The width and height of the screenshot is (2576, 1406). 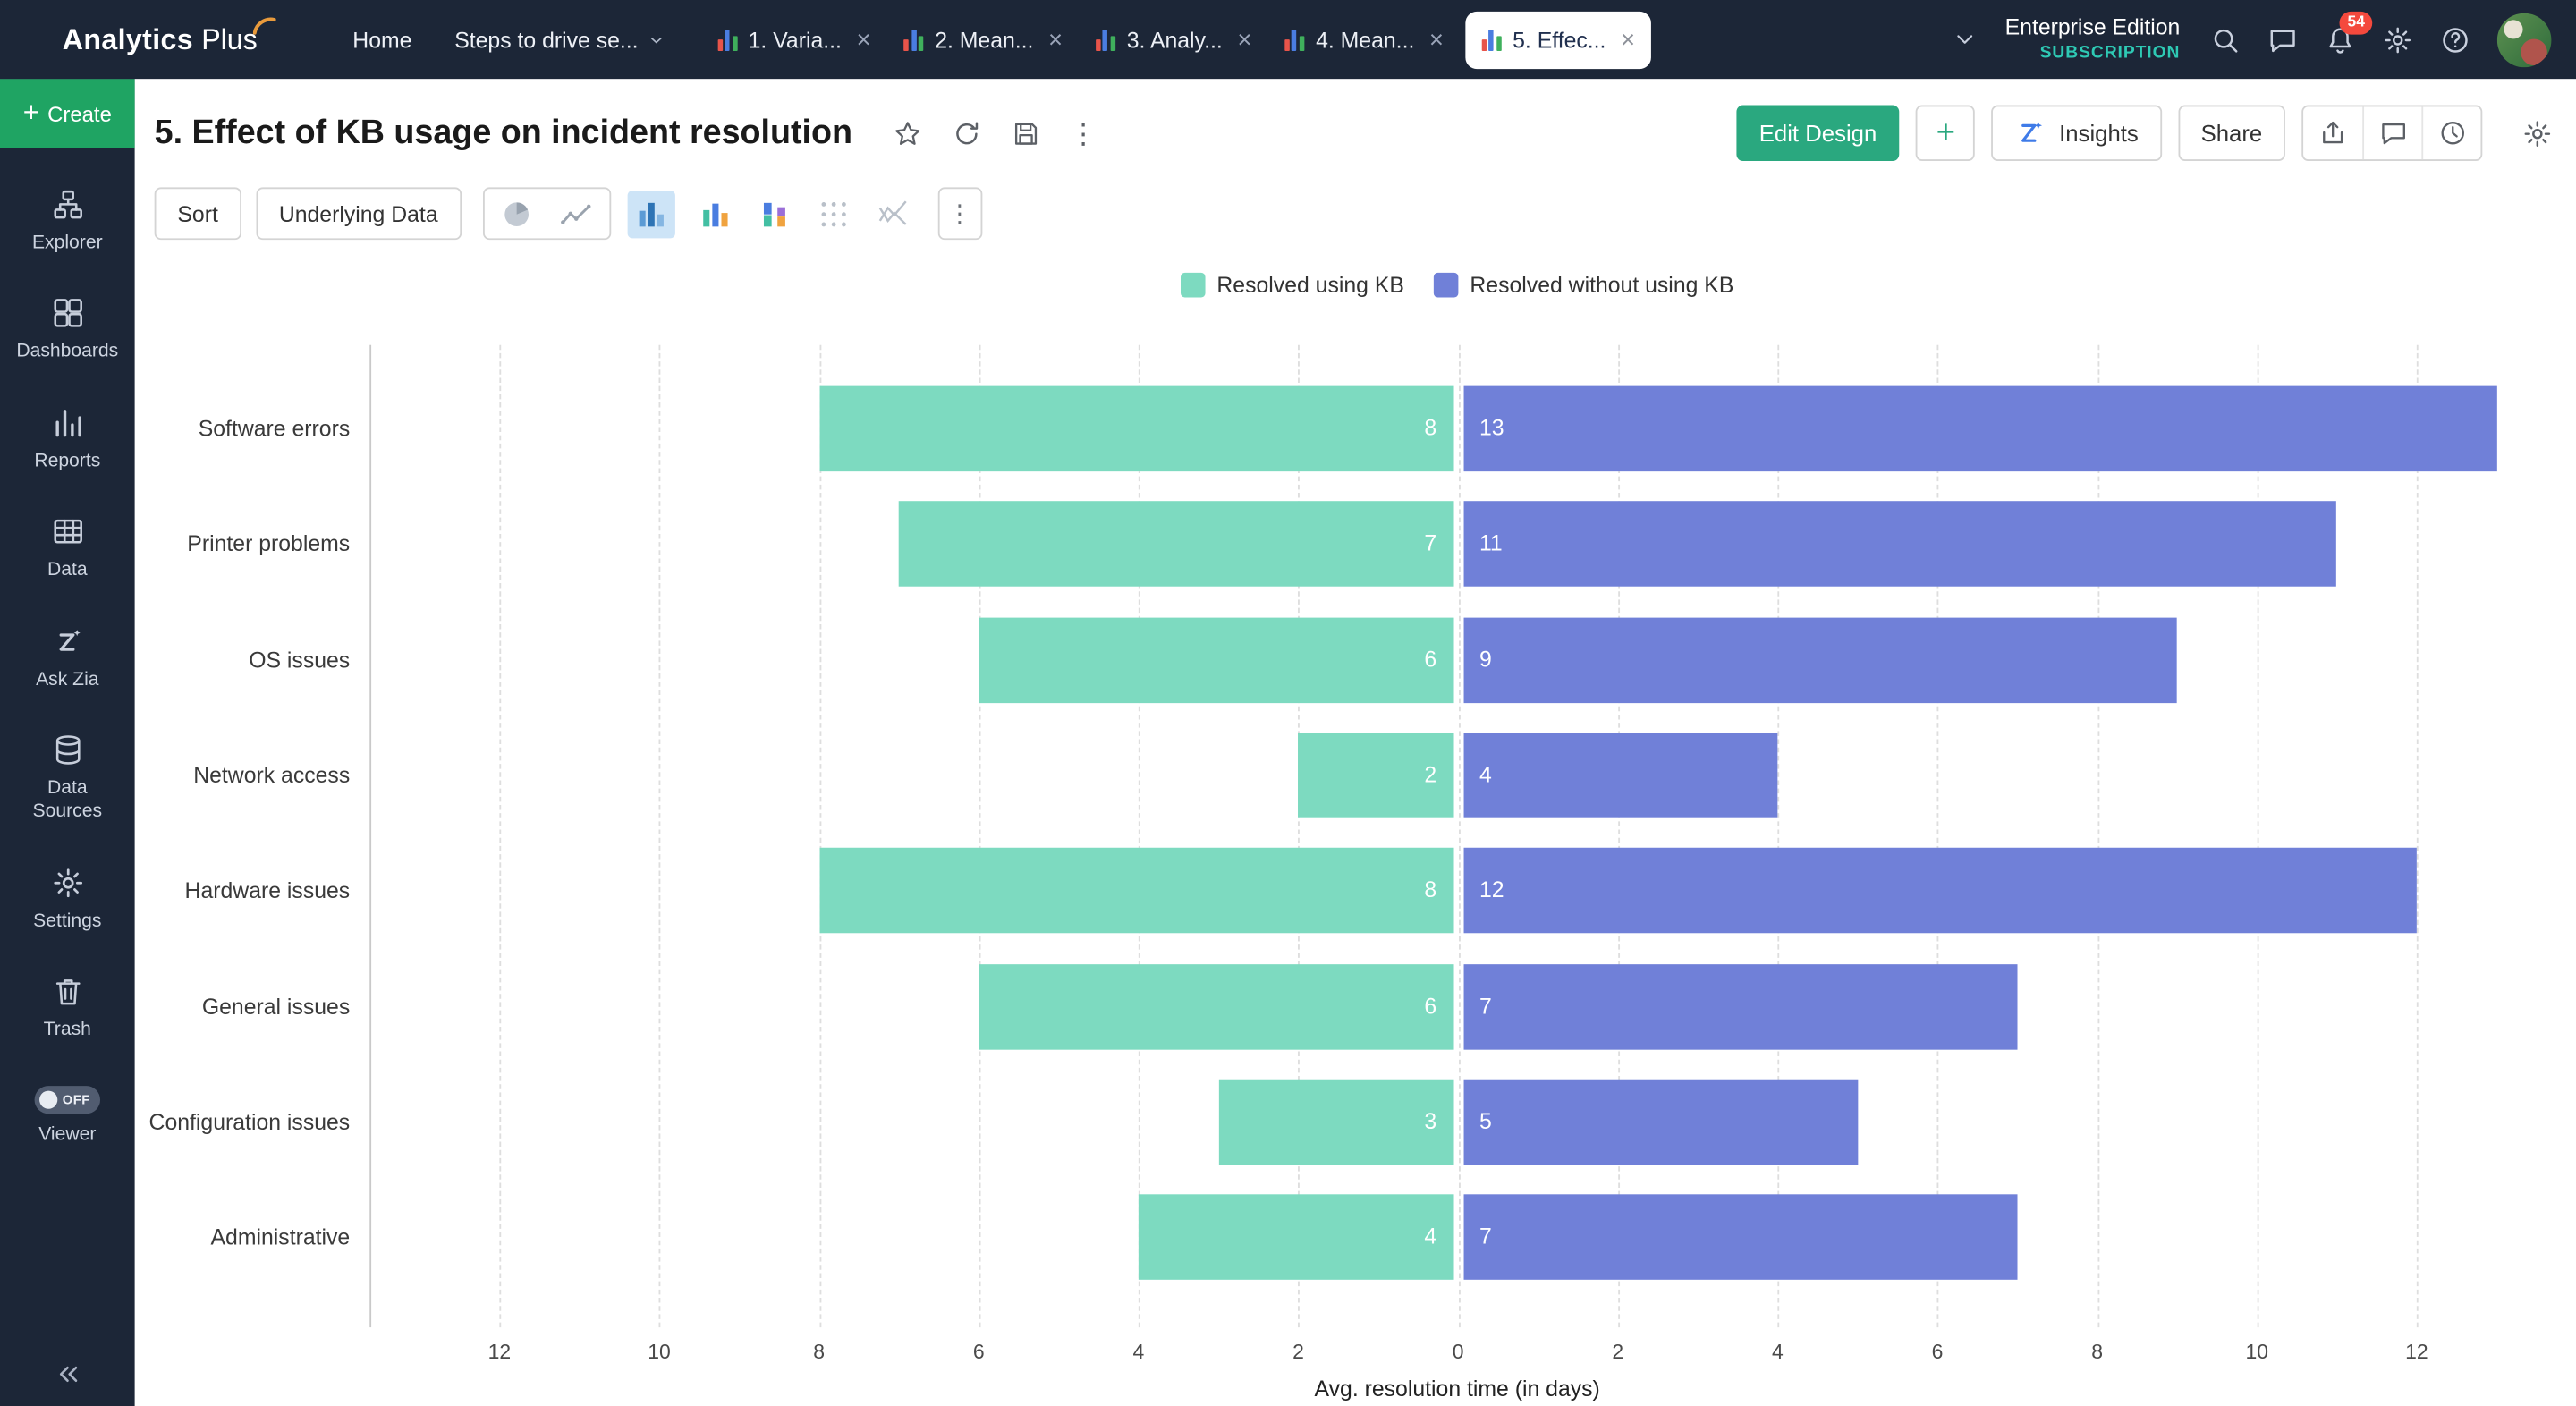 What do you see at coordinates (1818, 133) in the screenshot?
I see `edit-design-button: Edit Design` at bounding box center [1818, 133].